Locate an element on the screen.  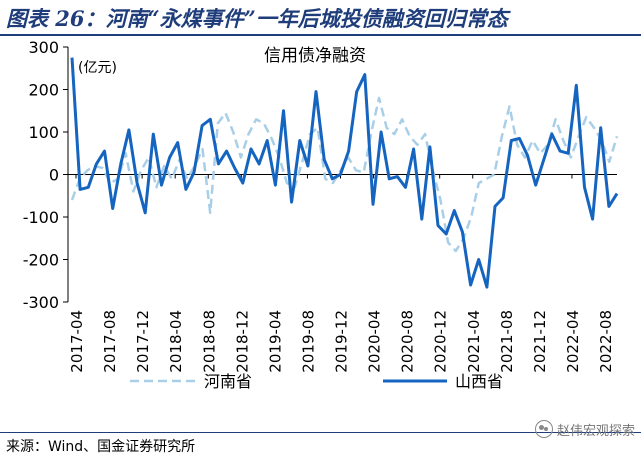
x-tick-label: 2019-04 is located at coordinates (275, 341).